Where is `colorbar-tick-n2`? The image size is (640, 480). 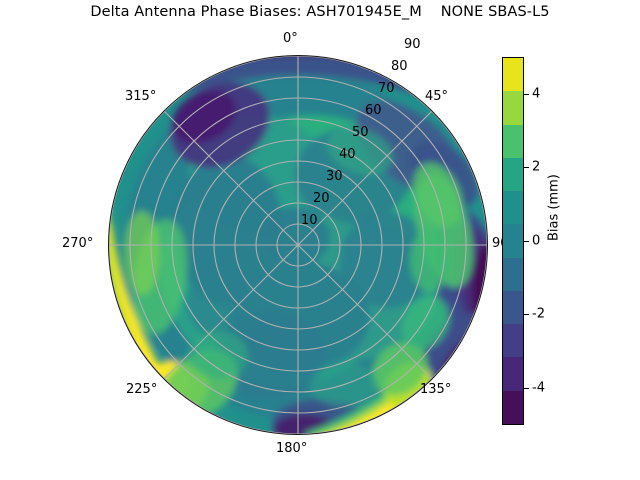 colorbar-tick-n2 is located at coordinates (526, 315).